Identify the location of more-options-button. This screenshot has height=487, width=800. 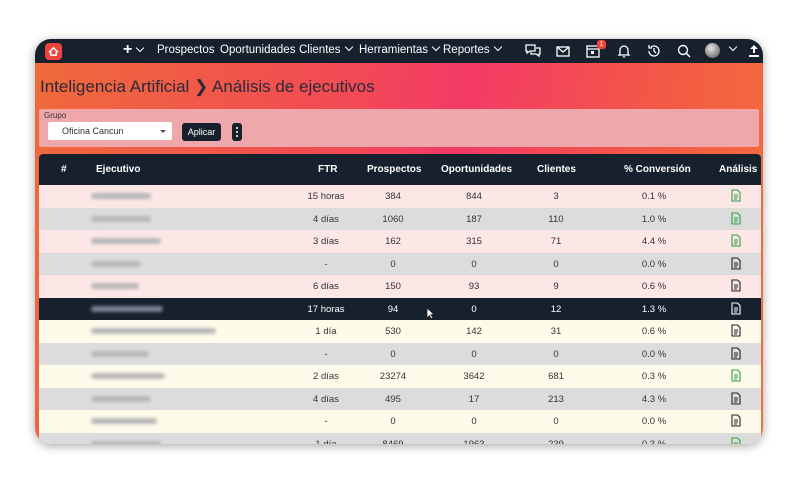
(237, 132).